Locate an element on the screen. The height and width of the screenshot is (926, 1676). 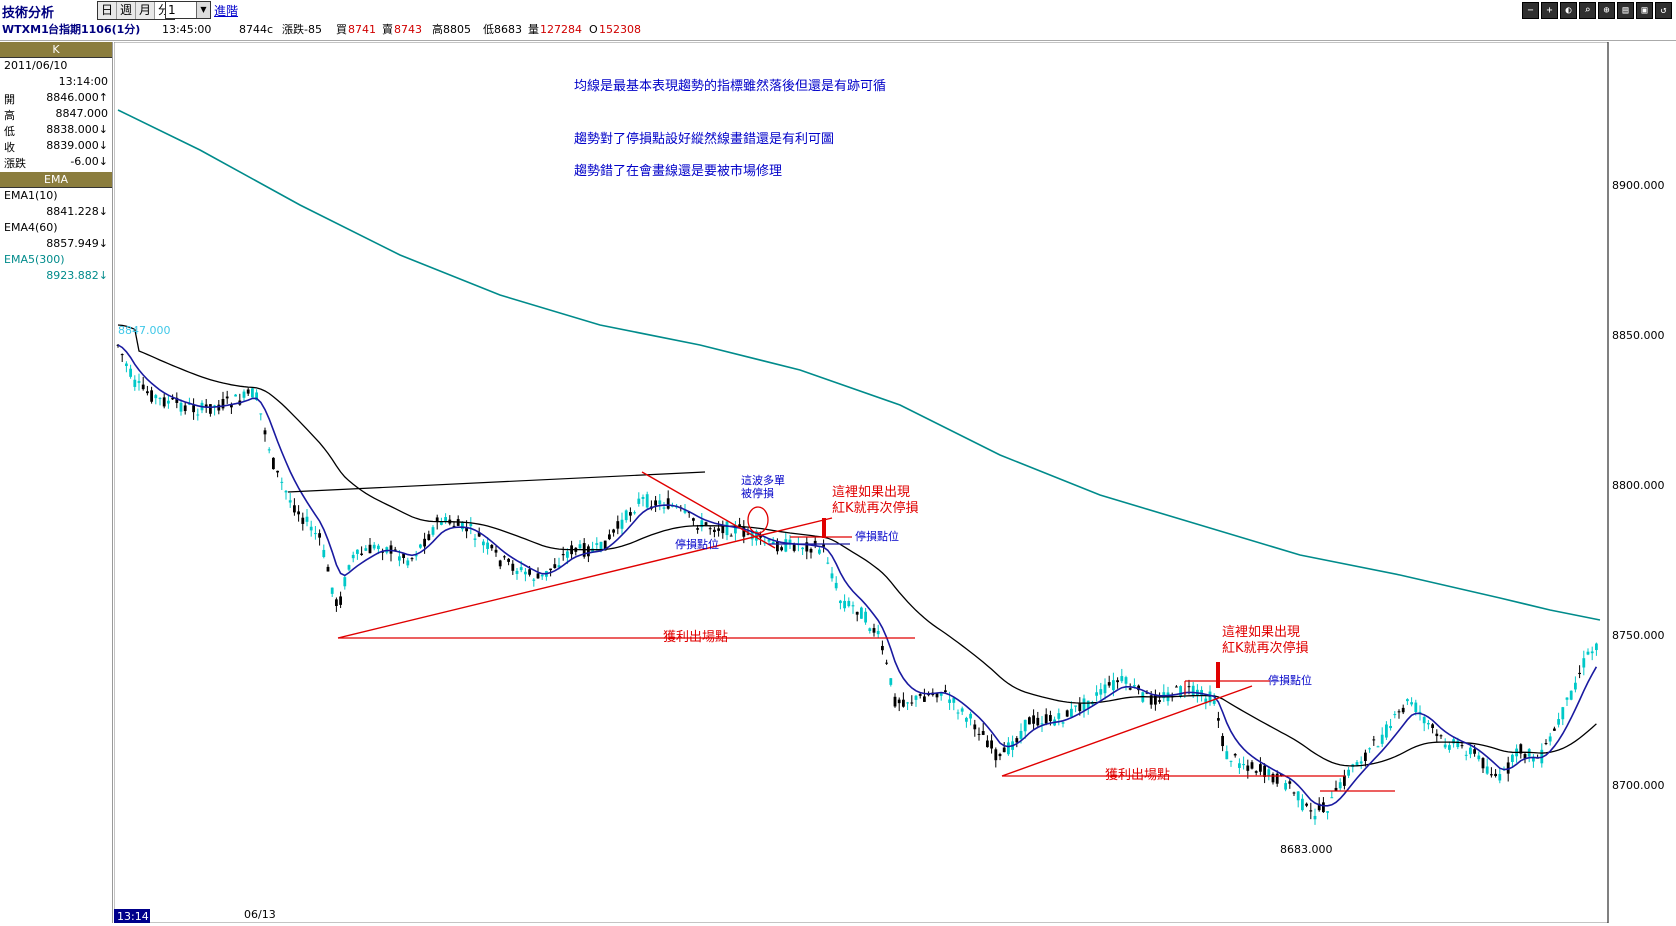
low-value: 8838.000↓ is located at coordinates (77, 129).